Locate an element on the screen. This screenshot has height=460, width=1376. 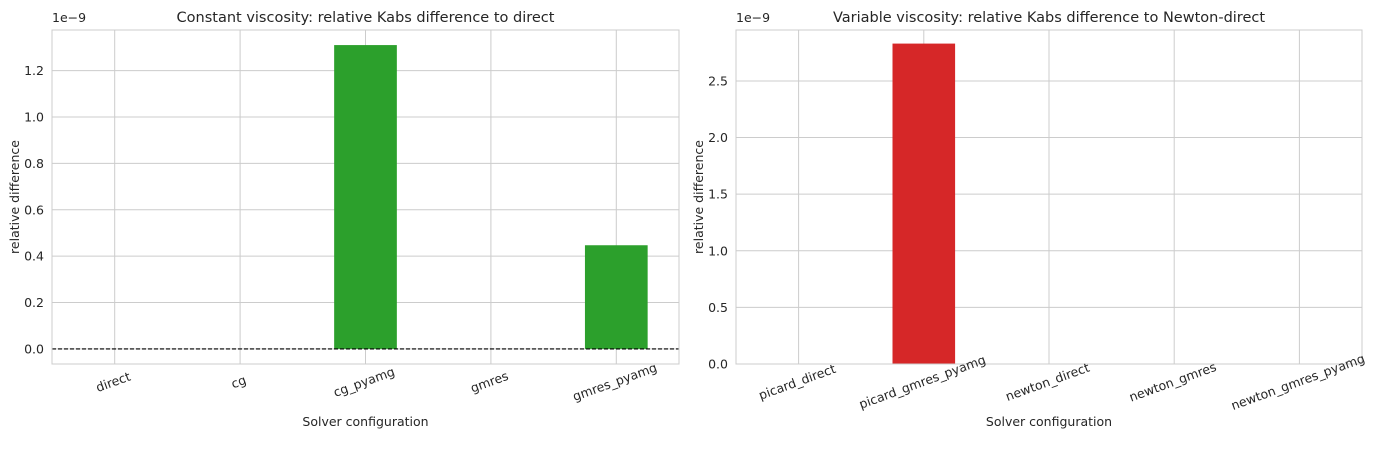
x-tick-label: gmres is located at coordinates (489, 381).